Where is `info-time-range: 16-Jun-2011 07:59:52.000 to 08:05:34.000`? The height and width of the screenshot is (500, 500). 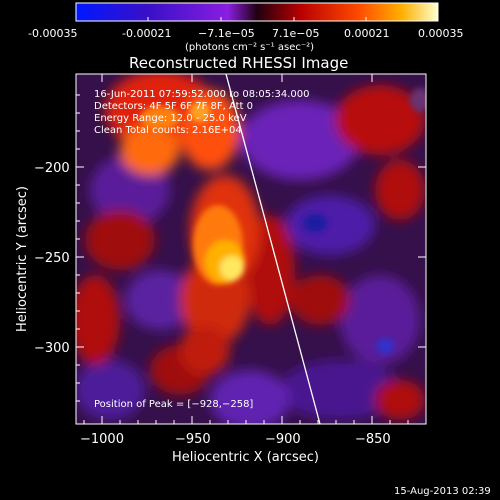 info-time-range: 16-Jun-2011 07:59:52.000 to 08:05:34.000 is located at coordinates (202, 94).